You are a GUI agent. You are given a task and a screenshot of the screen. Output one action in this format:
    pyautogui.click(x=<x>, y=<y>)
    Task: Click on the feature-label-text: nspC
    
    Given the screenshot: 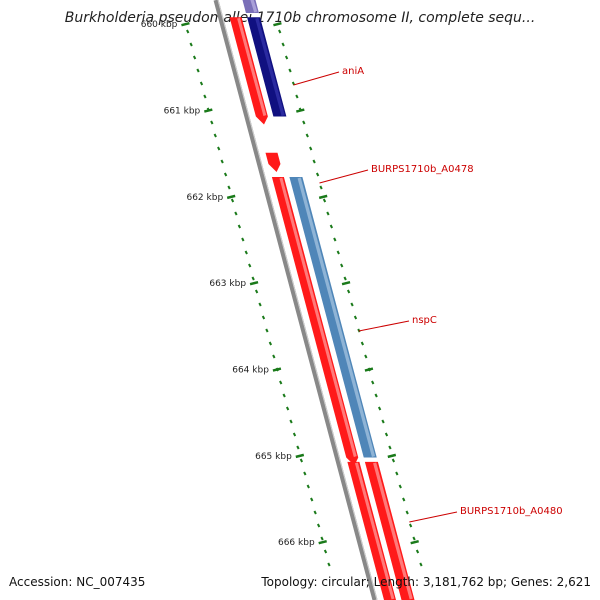 What is the action you would take?
    pyautogui.click(x=424, y=320)
    